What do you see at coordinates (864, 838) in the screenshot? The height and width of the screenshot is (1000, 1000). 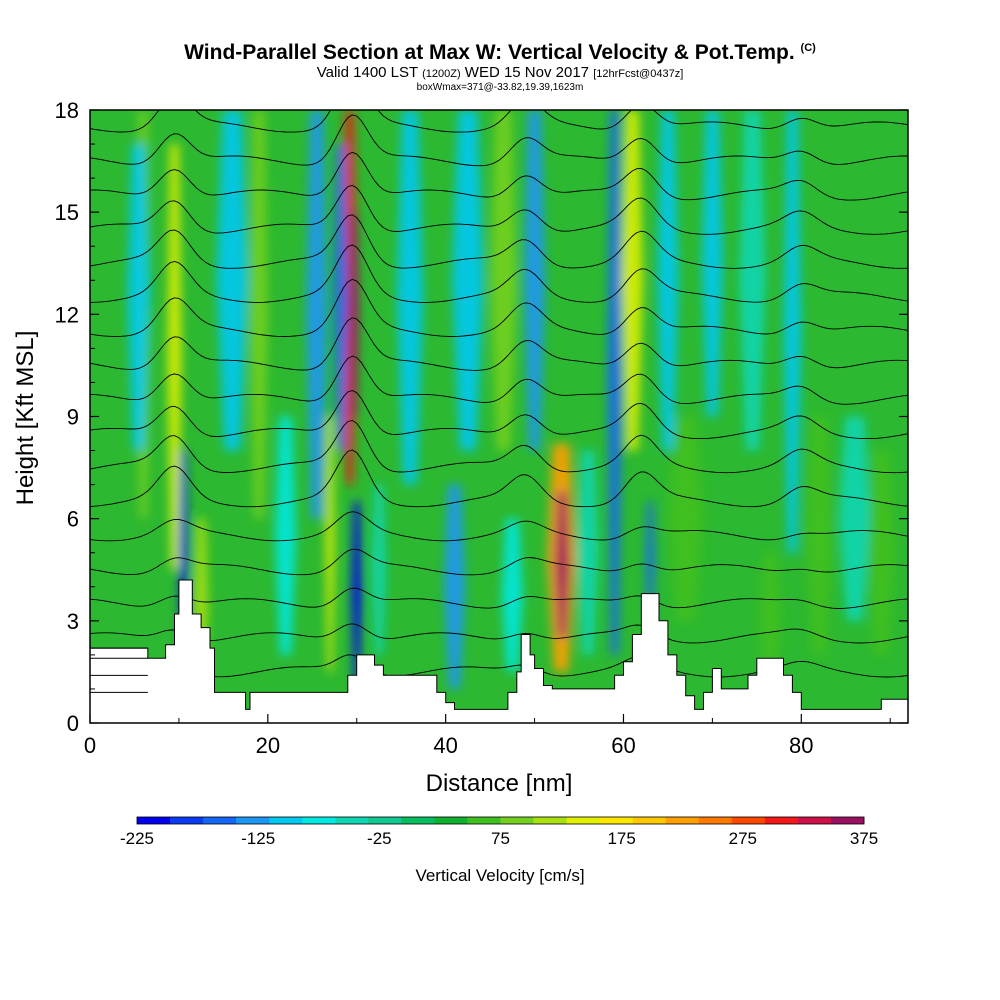 I see `colorbar-tick-label-6: 375` at bounding box center [864, 838].